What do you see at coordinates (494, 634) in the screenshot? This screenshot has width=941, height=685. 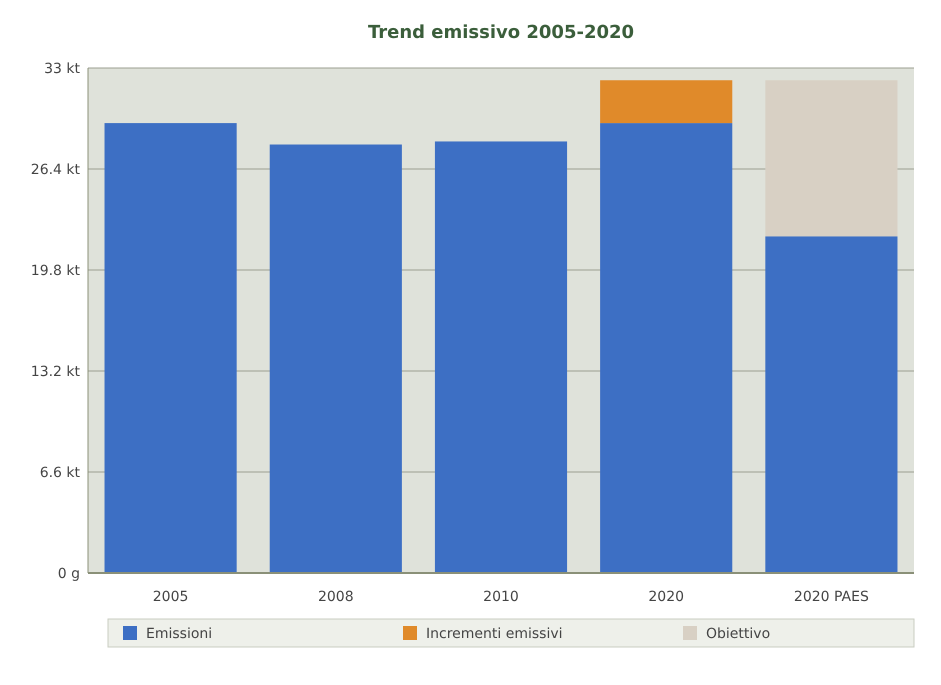 I see `legend-label: Incrementi emissivi` at bounding box center [494, 634].